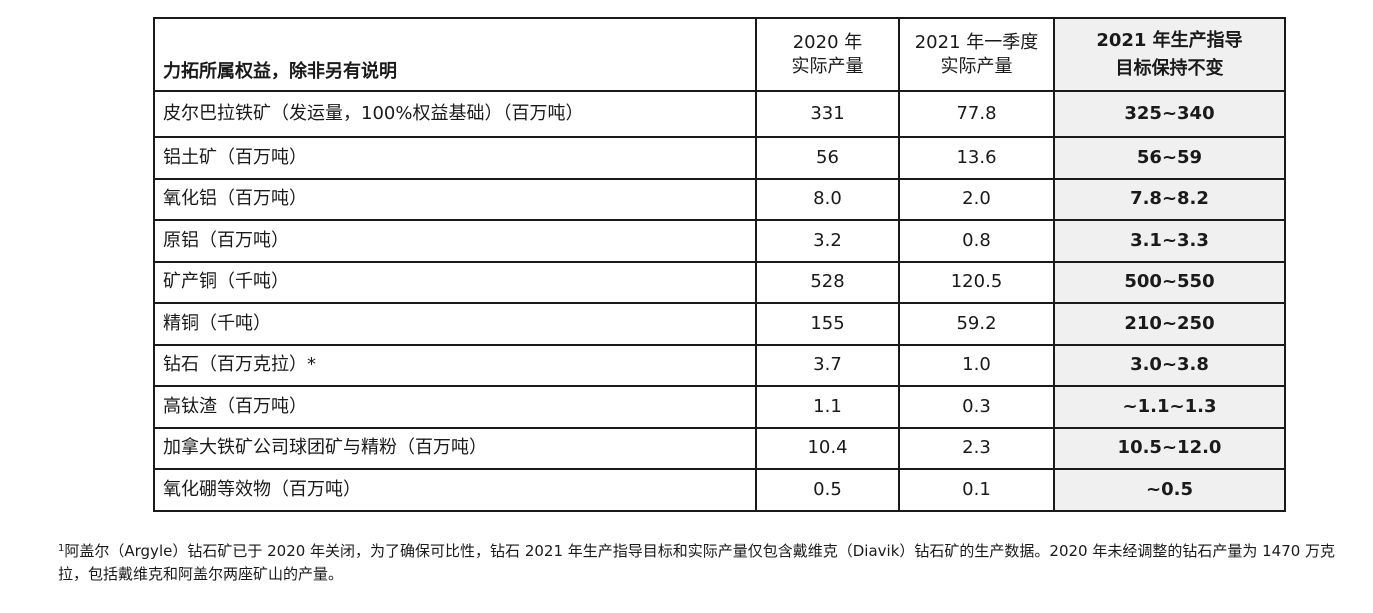 This screenshot has height=613, width=1373. What do you see at coordinates (976, 158) in the screenshot?
I see `row-2021q1-value: 13.6` at bounding box center [976, 158].